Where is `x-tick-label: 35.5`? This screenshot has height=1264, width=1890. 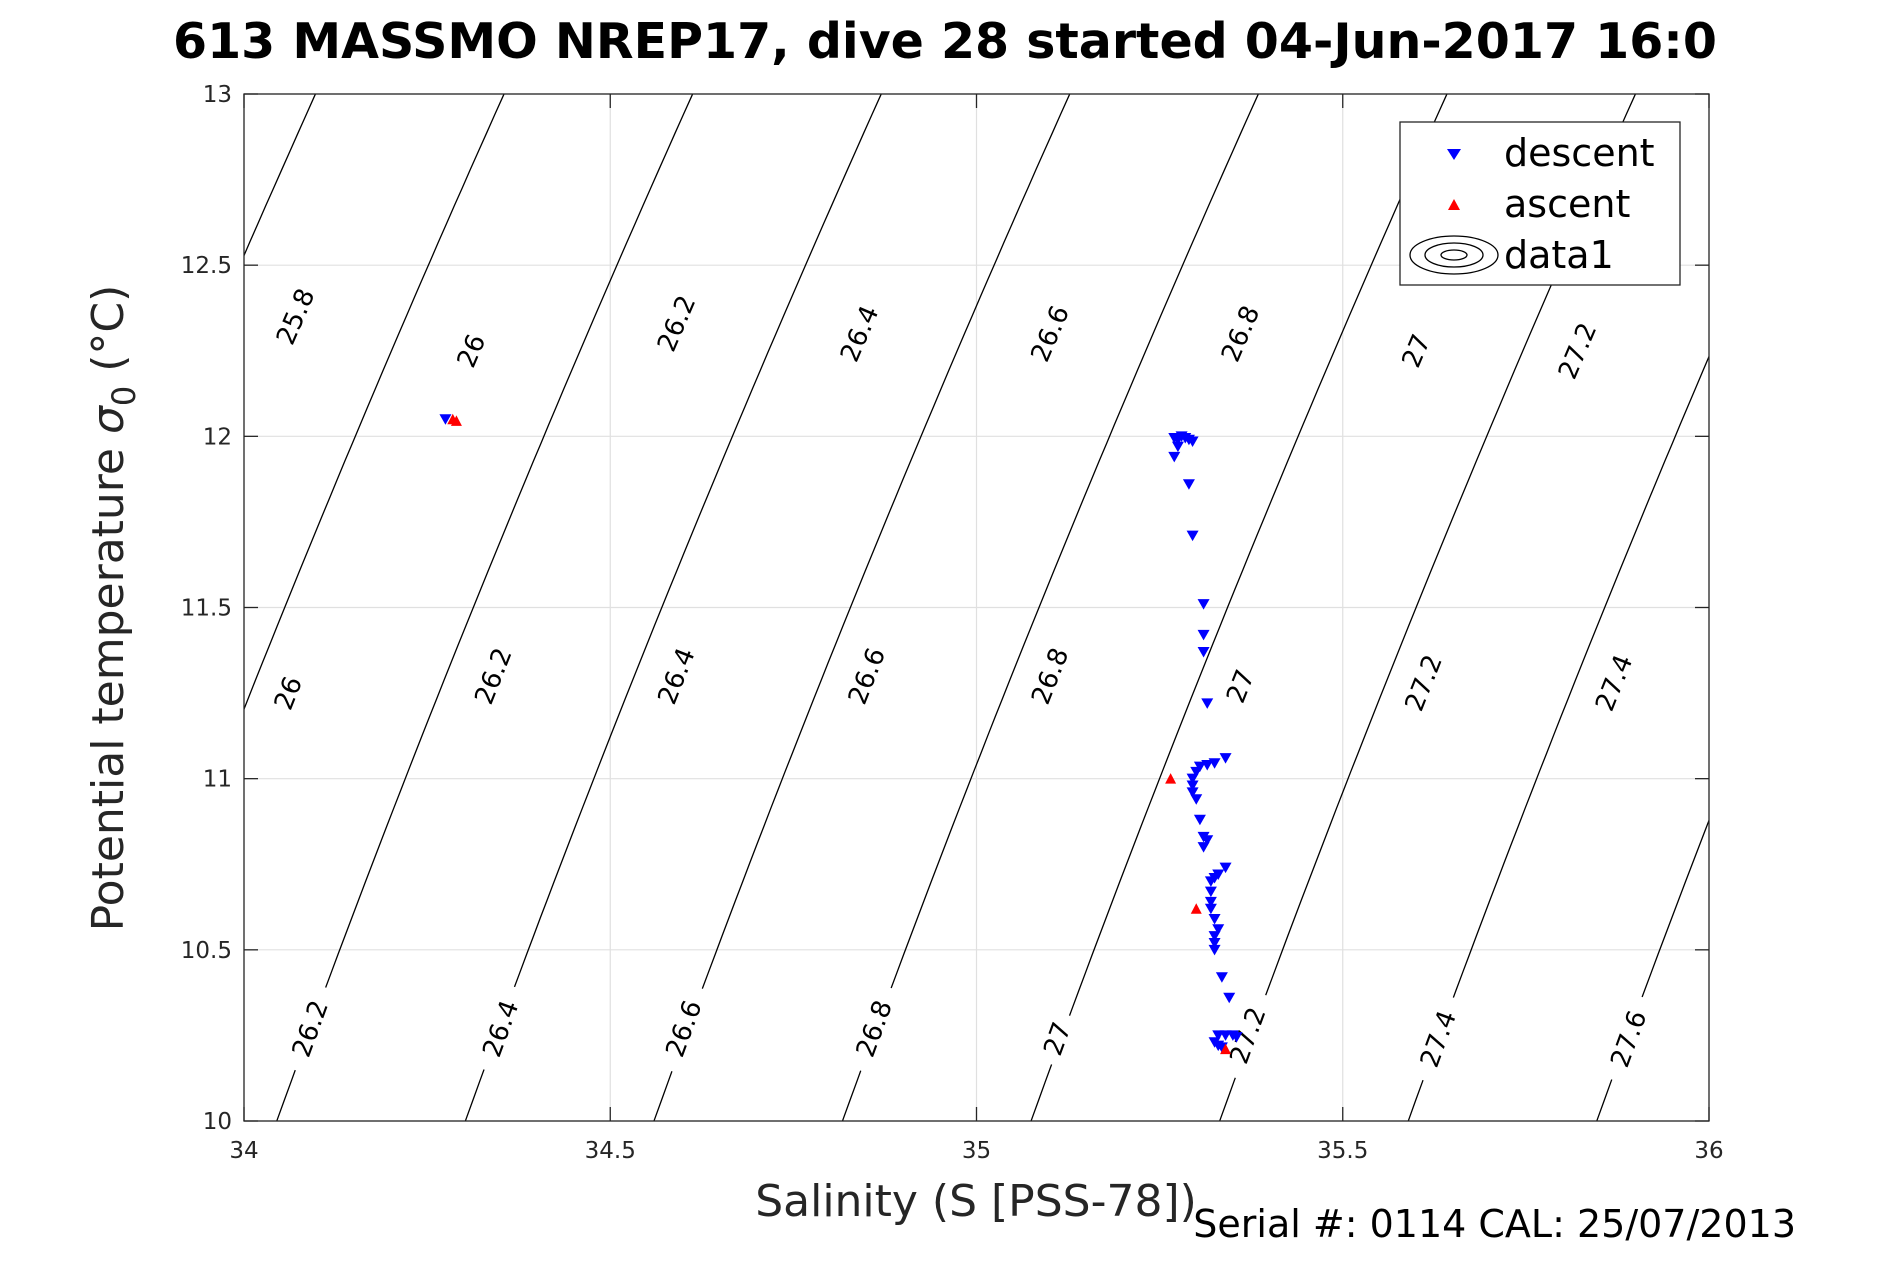 x-tick-label: 35.5 is located at coordinates (1342, 1151).